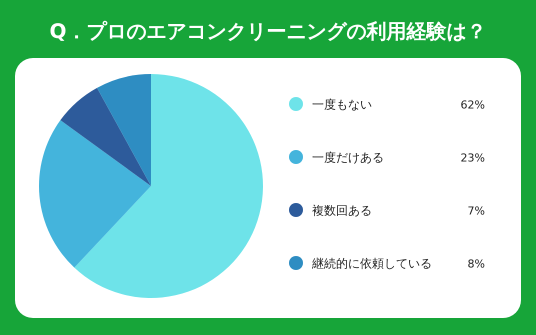 The width and height of the screenshot is (536, 335). I want to click on data-label: 23%, so click(472, 158).